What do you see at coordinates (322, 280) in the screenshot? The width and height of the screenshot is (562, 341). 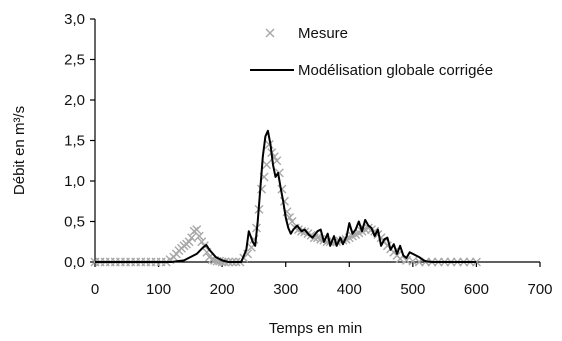 I see `x-ticks-group: 0 100 200 300 400 500 600 700` at bounding box center [322, 280].